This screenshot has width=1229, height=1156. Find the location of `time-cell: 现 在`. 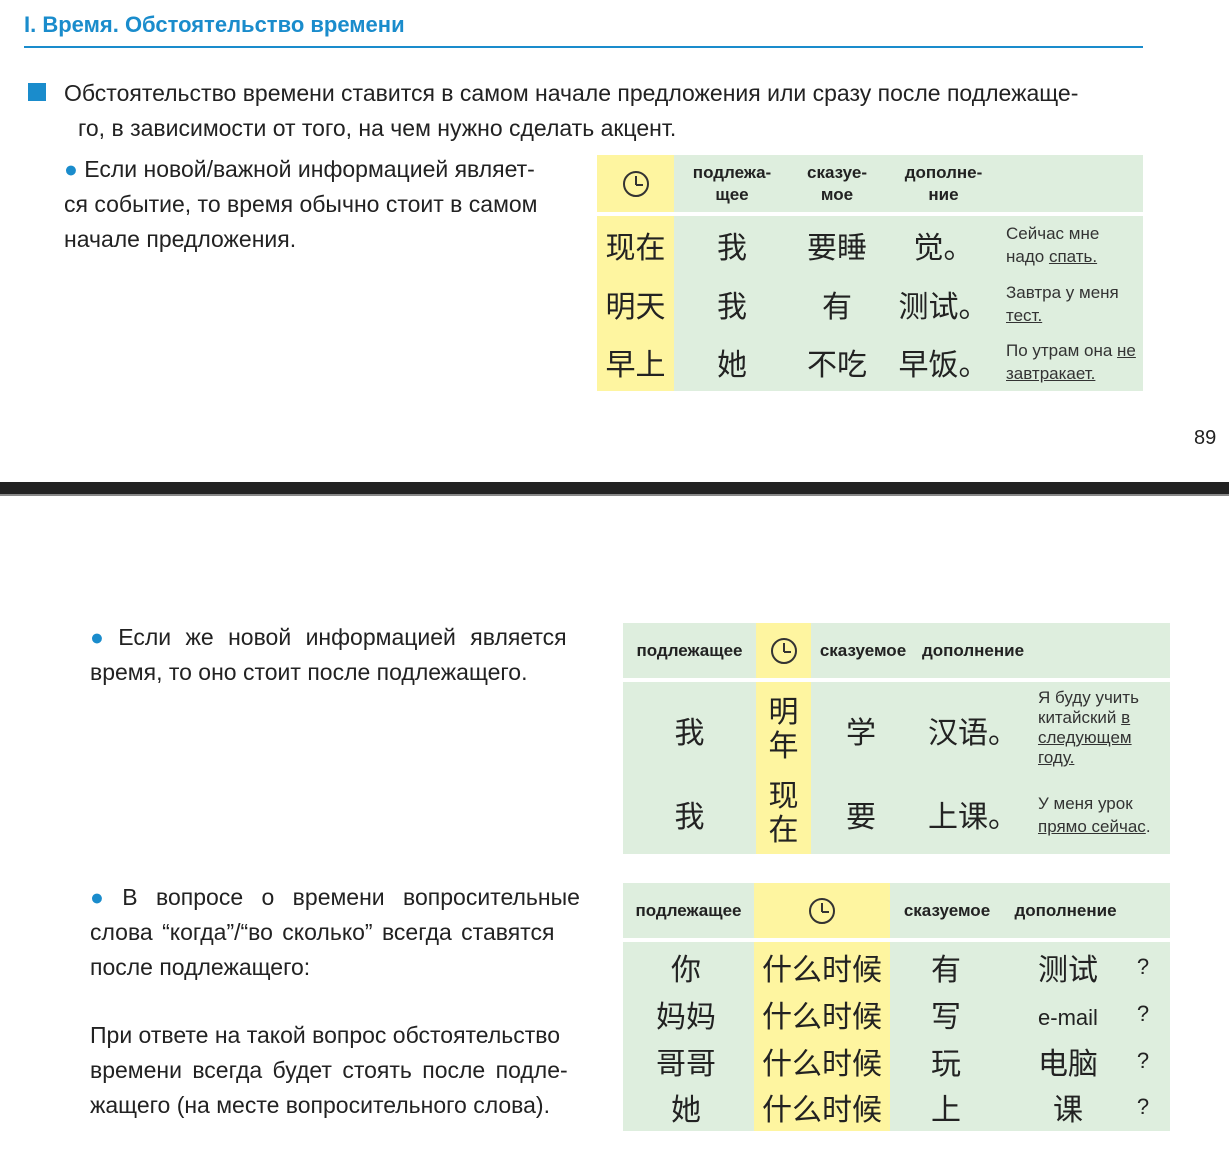

time-cell: 现 在 is located at coordinates (783, 813).